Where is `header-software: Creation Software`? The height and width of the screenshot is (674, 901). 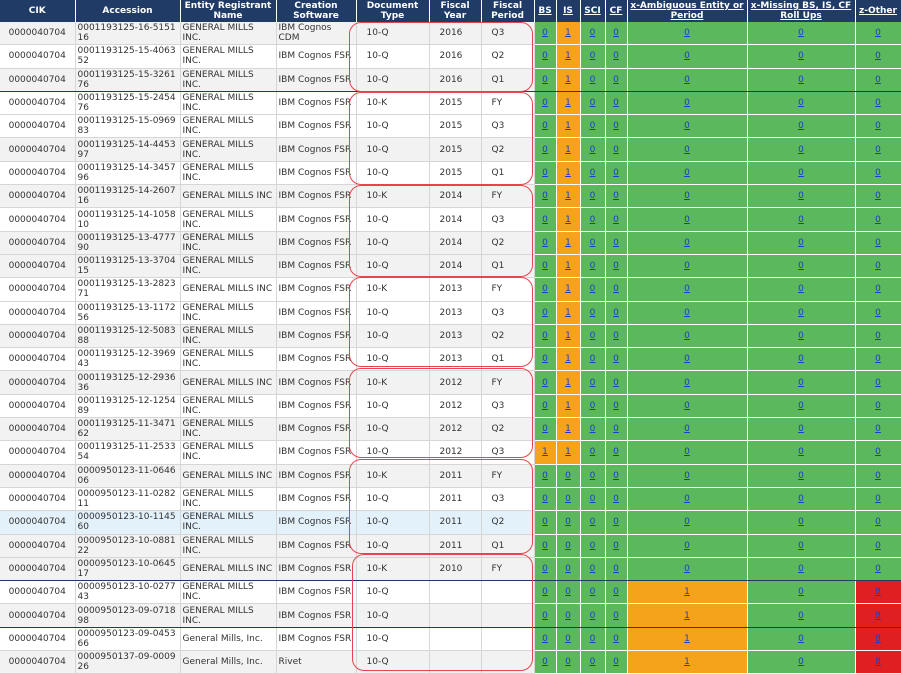
header-software: Creation Software is located at coordinates (316, 11).